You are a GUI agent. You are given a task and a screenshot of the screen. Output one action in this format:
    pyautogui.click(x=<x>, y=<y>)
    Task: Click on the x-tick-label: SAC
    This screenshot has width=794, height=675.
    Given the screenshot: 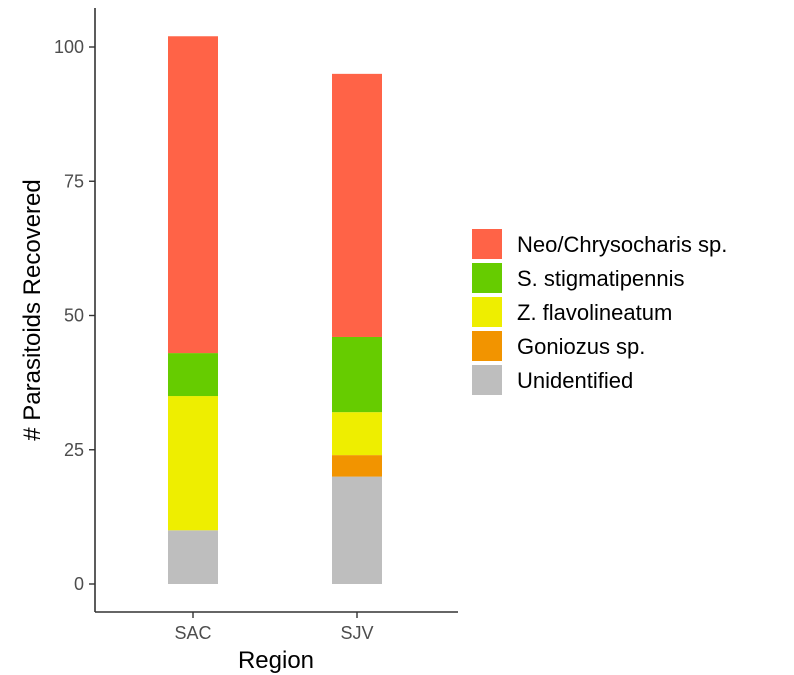 What is the action you would take?
    pyautogui.click(x=192, y=633)
    